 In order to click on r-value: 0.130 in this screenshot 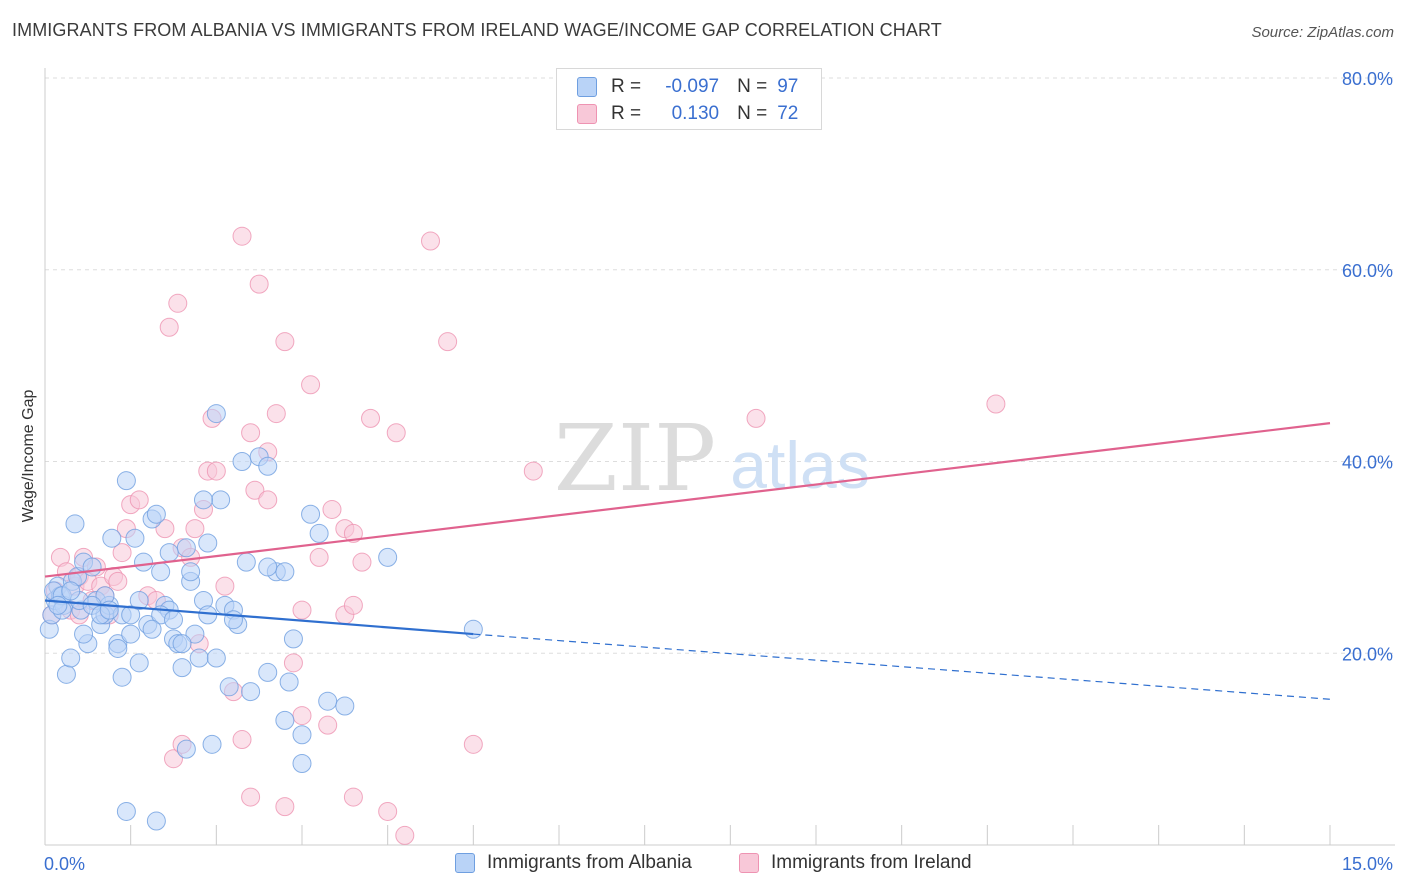, I will do `click(695, 113)`.